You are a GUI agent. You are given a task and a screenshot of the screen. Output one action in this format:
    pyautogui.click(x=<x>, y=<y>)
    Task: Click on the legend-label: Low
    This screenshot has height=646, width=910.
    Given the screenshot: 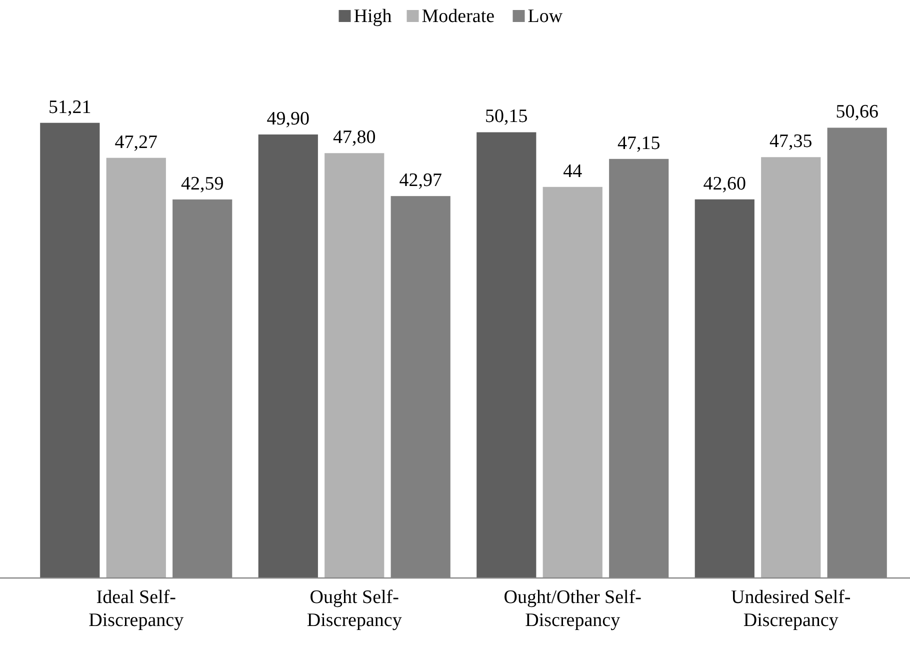 What is the action you would take?
    pyautogui.click(x=545, y=16)
    